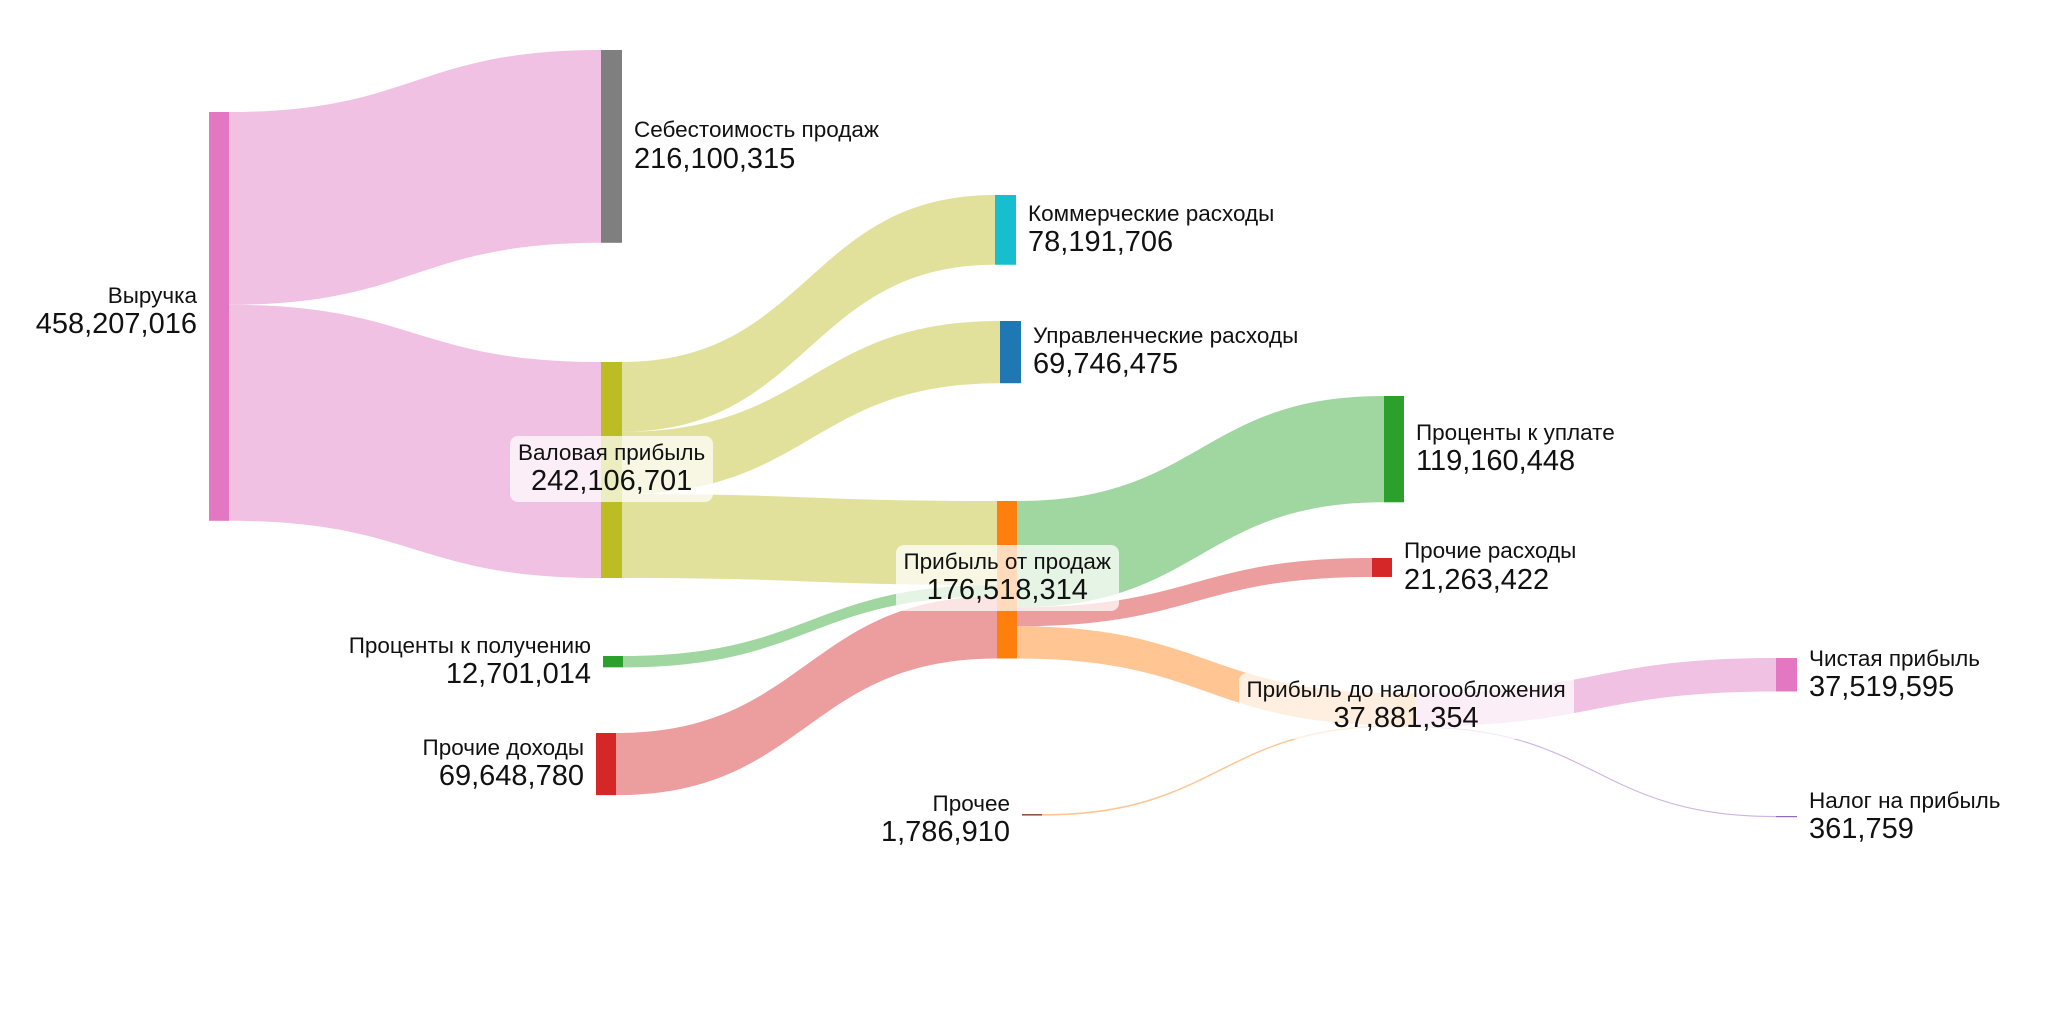  What do you see at coordinates (1219, 770) in the screenshot?
I see `link-other-ebt` at bounding box center [1219, 770].